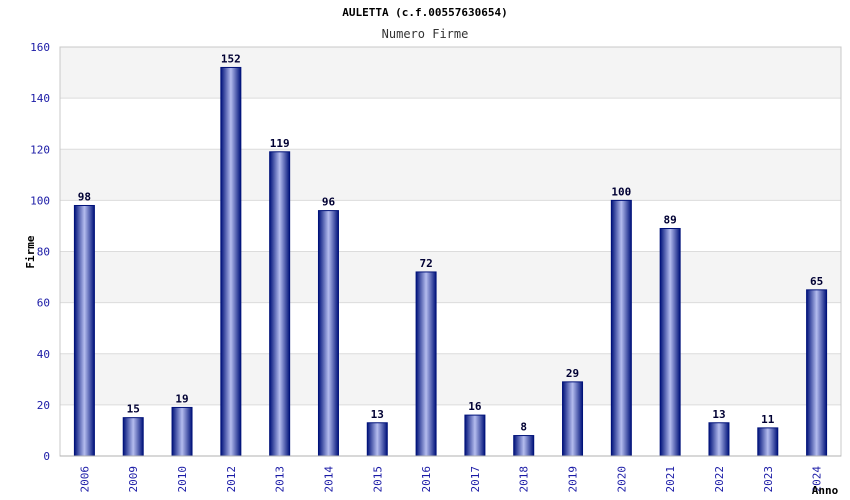  I want to click on bar-2014, so click(328, 333).